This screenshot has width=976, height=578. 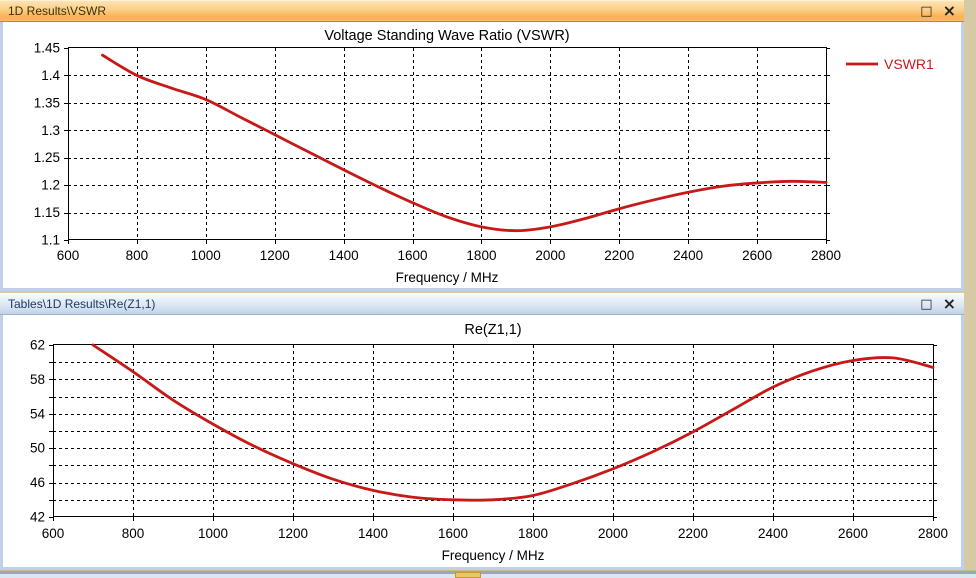 I want to click on y-tick-label: 46, so click(x=37, y=482).